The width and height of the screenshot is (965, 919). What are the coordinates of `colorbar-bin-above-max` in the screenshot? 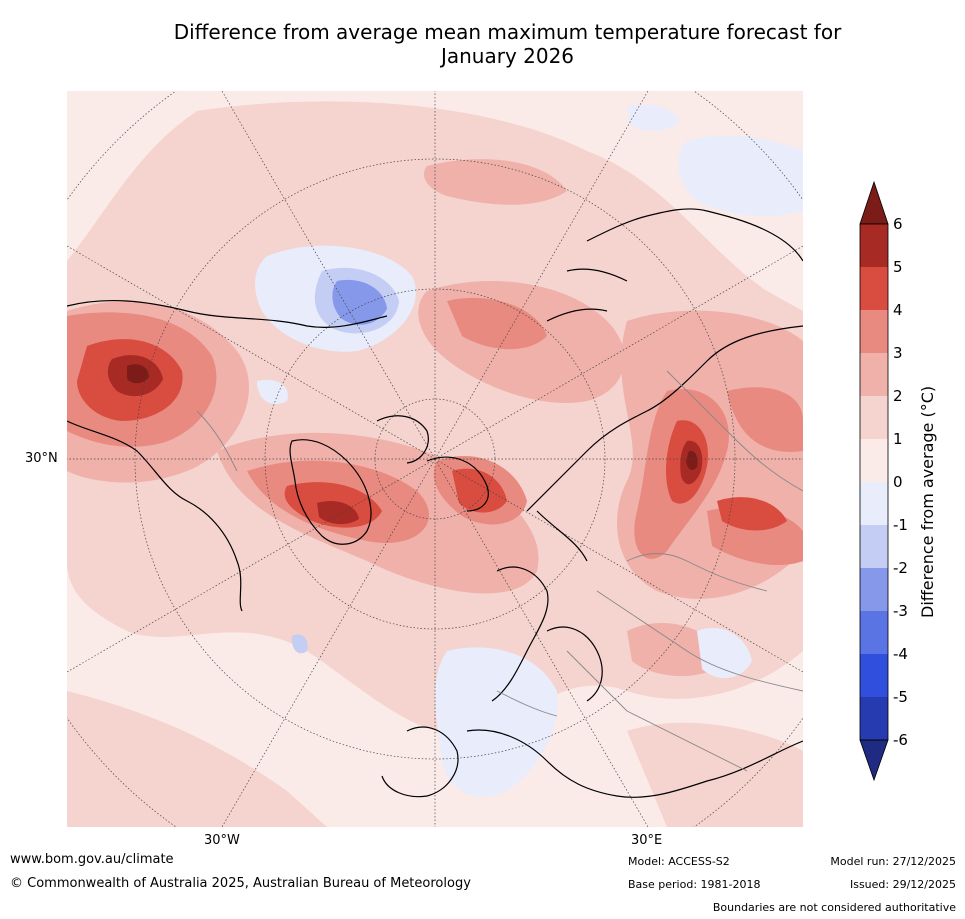 It's located at (874, 202).